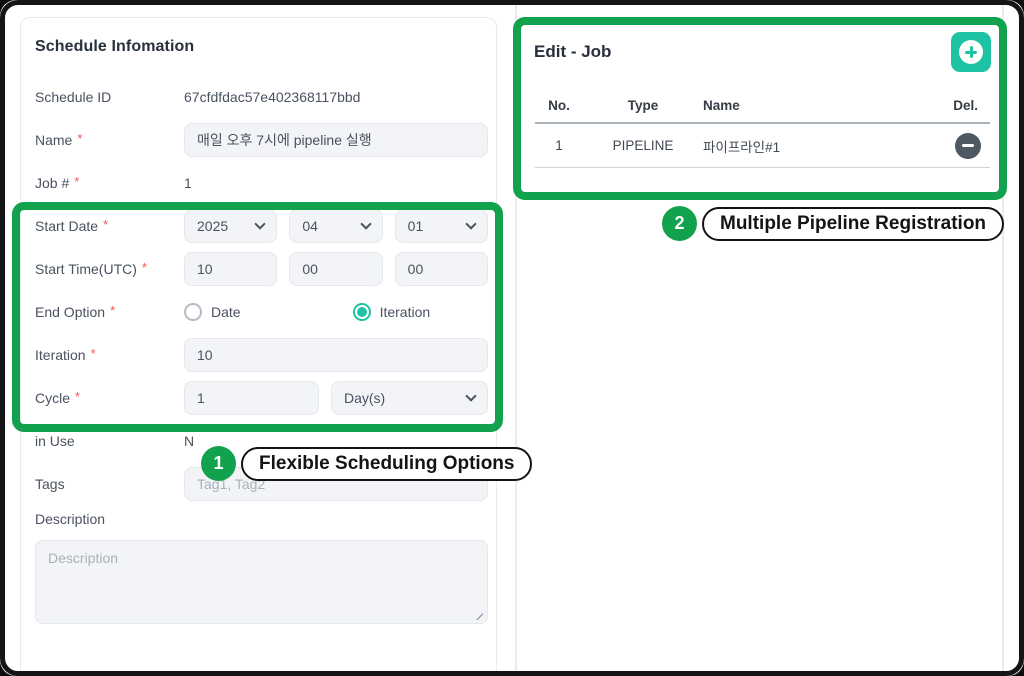 The width and height of the screenshot is (1024, 676). Describe the element at coordinates (405, 312) in the screenshot. I see `end-option-iteration-label: Iteration` at that location.